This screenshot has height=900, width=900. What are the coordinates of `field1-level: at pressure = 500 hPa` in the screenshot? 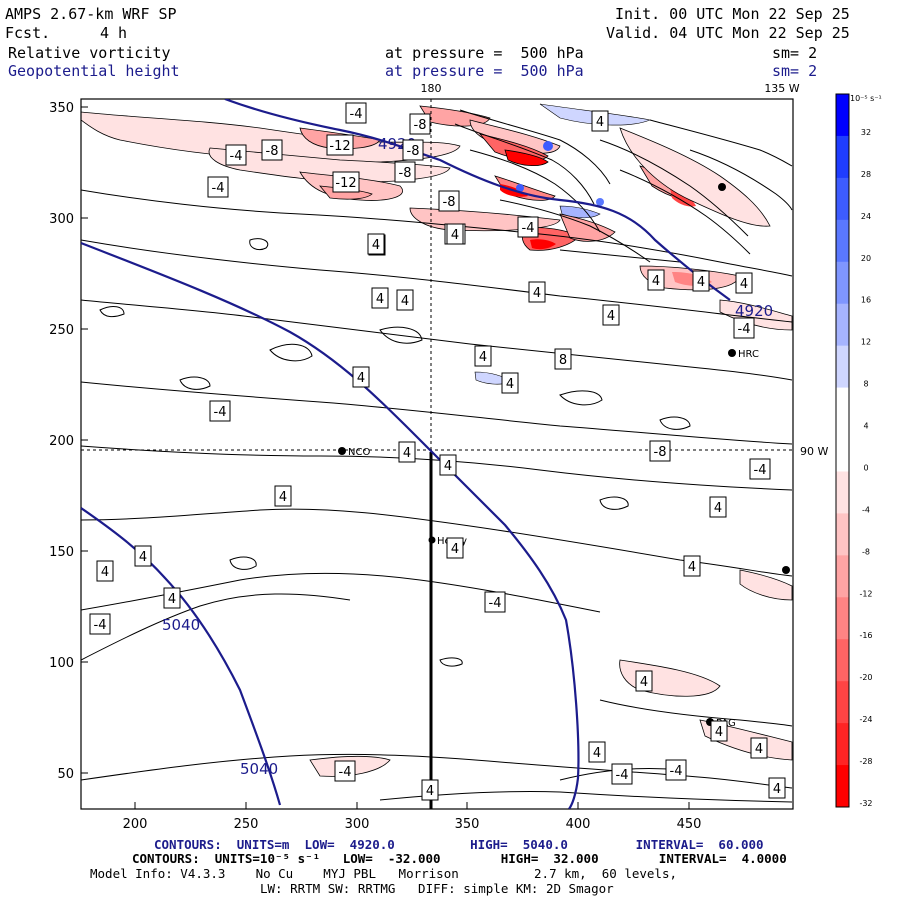 It's located at (484, 53).